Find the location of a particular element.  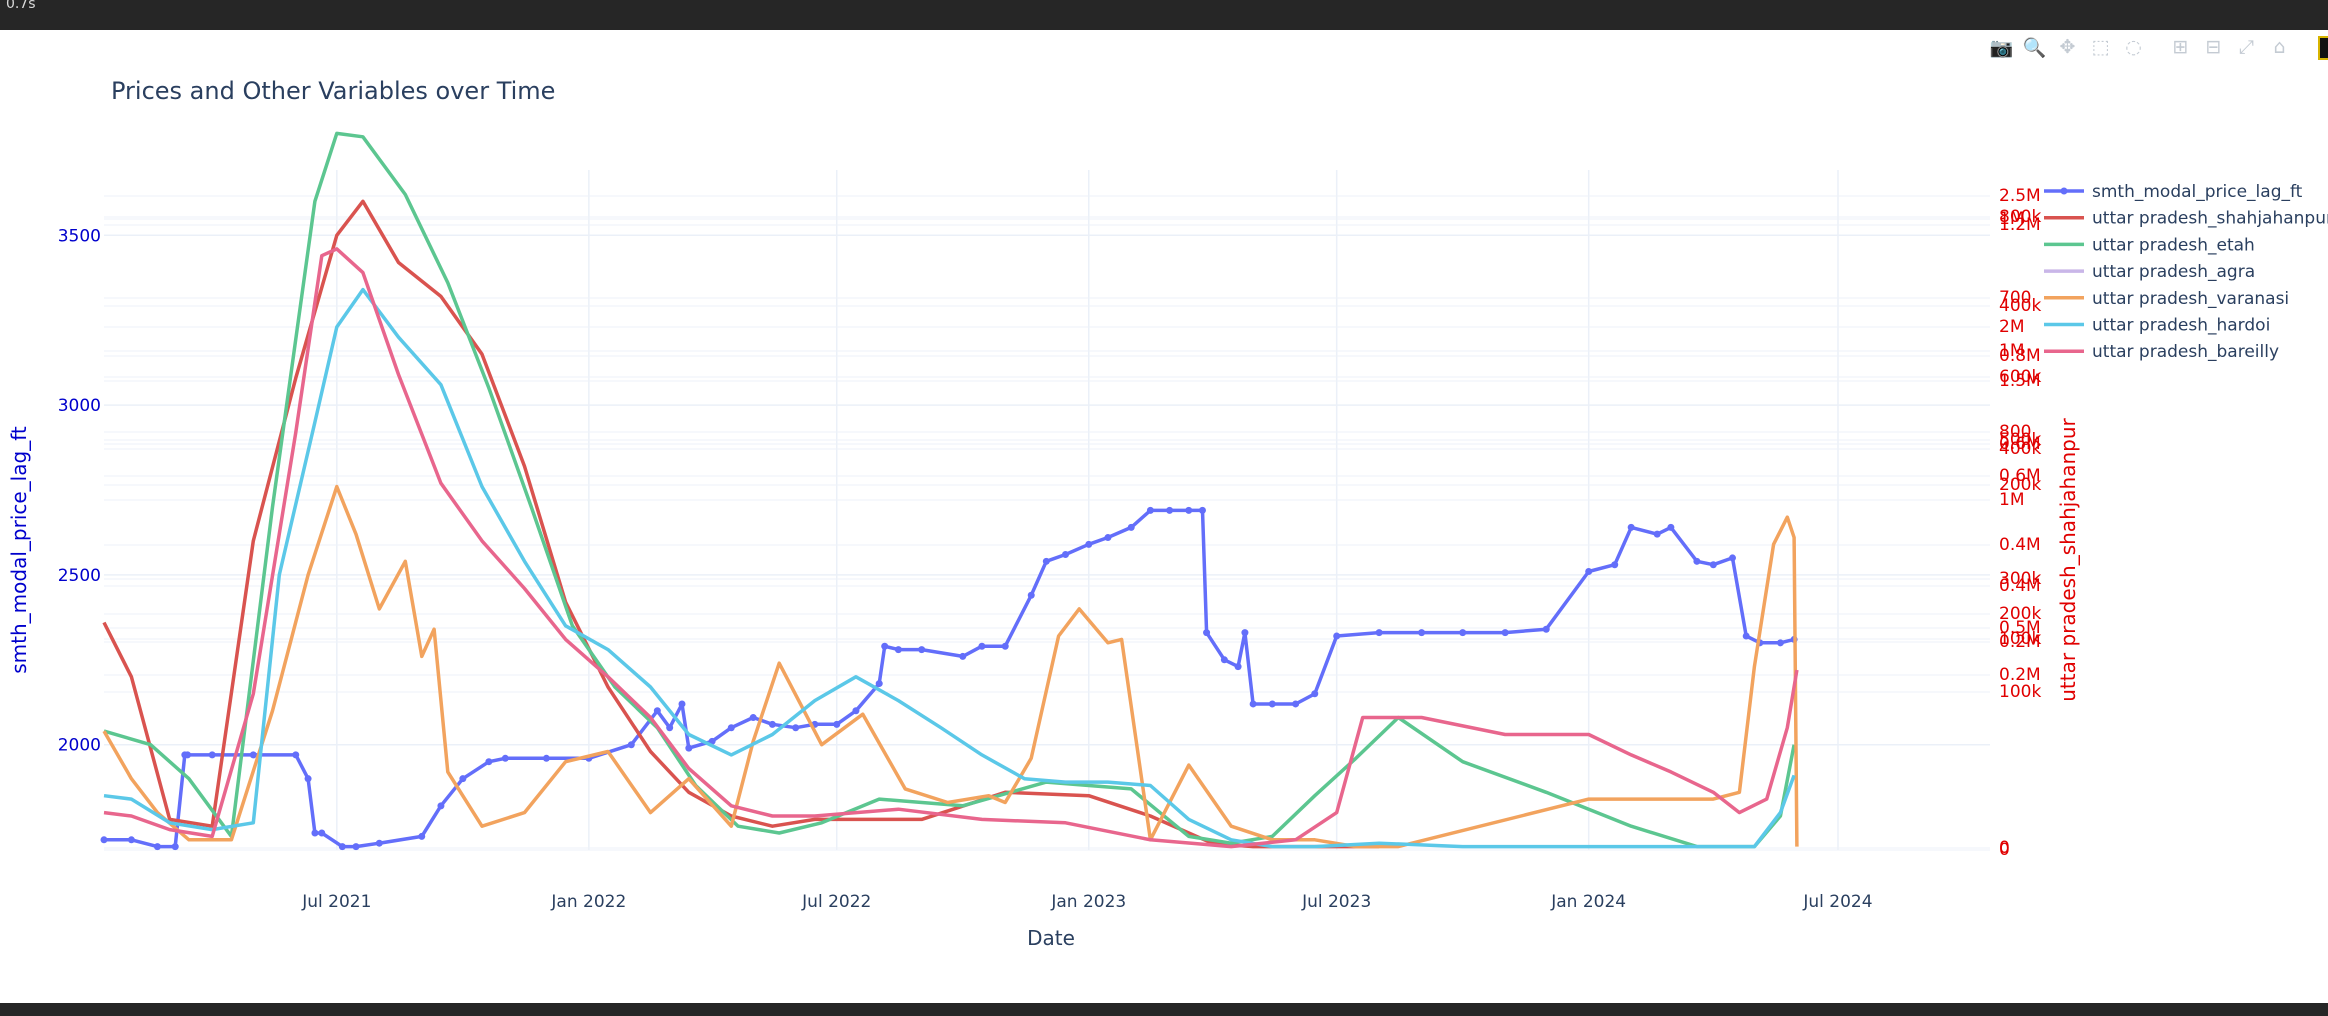

y2-tick-label: 1.5M is located at coordinates (2020, 381).